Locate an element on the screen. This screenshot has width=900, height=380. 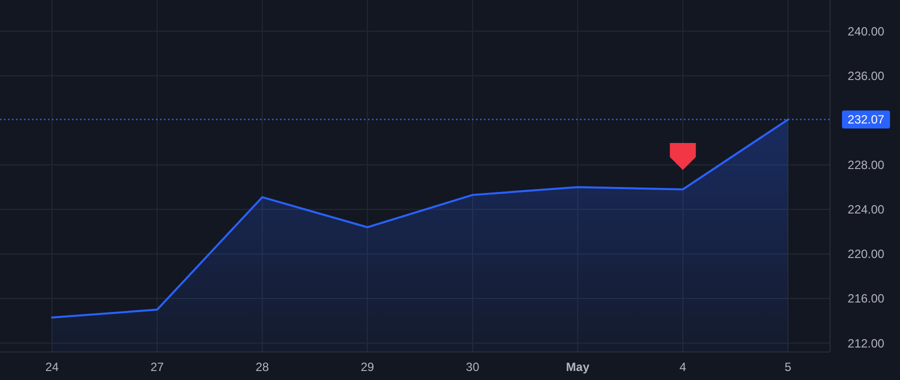
x-tick-label: 4 is located at coordinates (683, 367).